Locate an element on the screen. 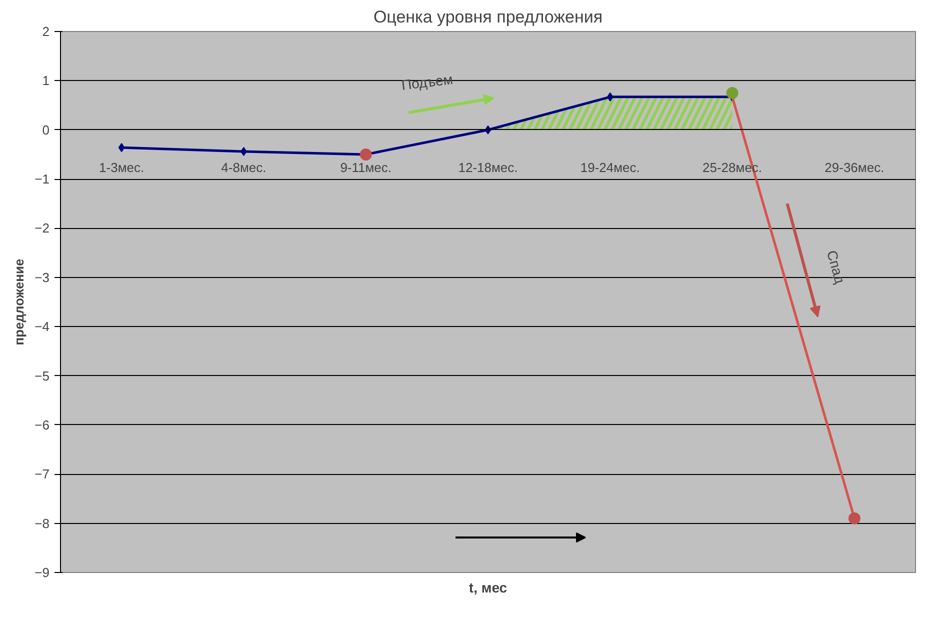  y-tick-label: 1 is located at coordinates (46, 80).